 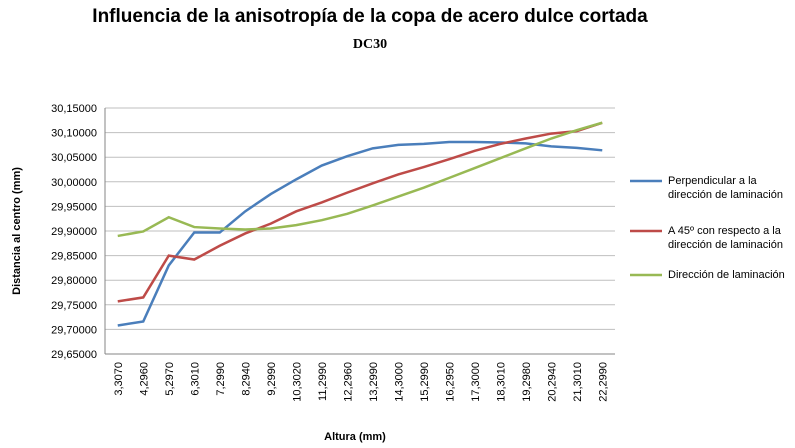 I want to click on x-tick-label: 10,3020, so click(x=297, y=382).